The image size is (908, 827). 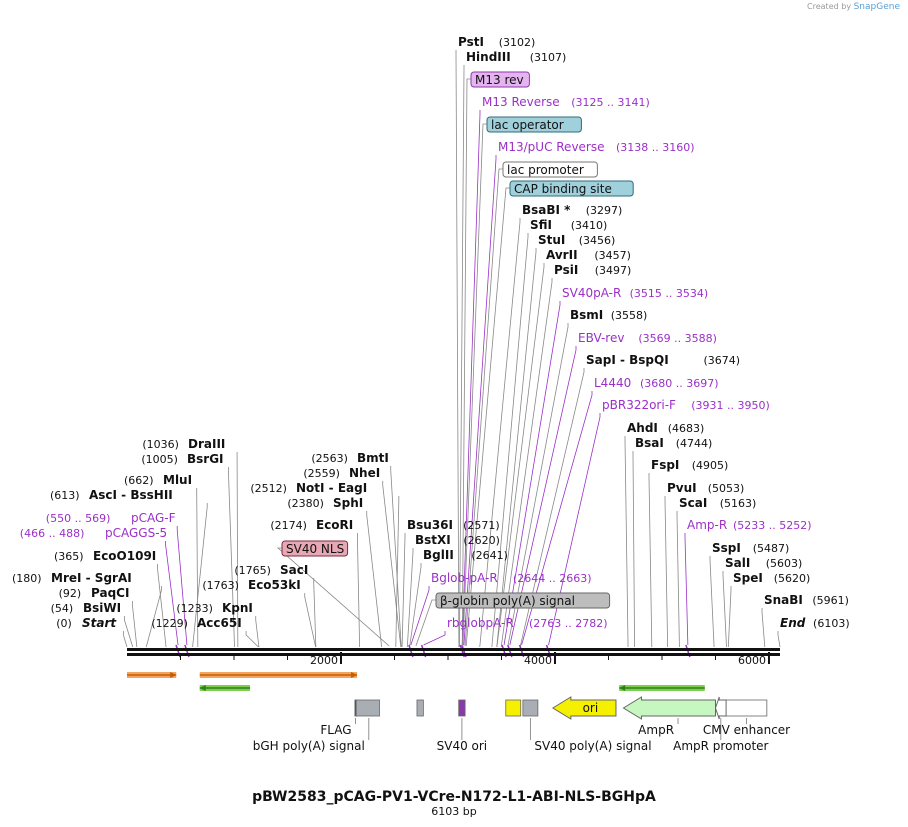 I want to click on site-spei: SpeI (5620), so click(x=771, y=578).